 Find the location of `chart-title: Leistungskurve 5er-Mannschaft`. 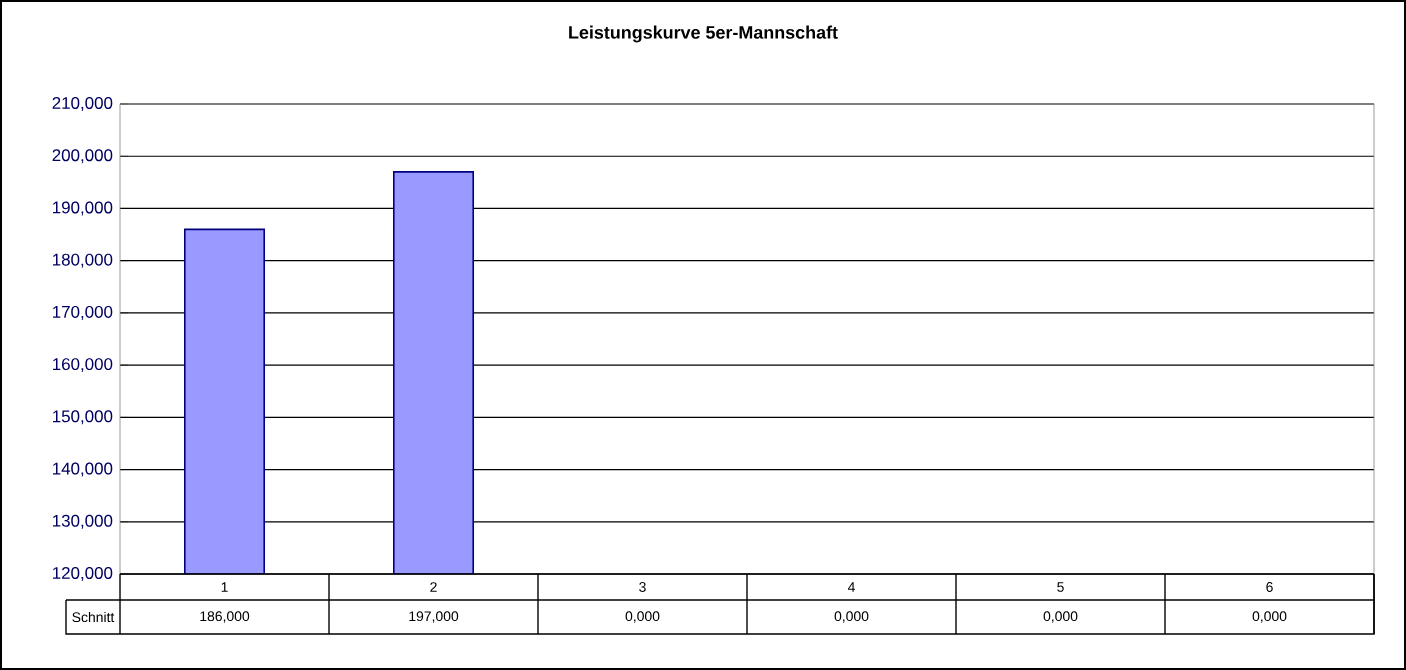

chart-title: Leistungskurve 5er-Mannschaft is located at coordinates (703, 34).